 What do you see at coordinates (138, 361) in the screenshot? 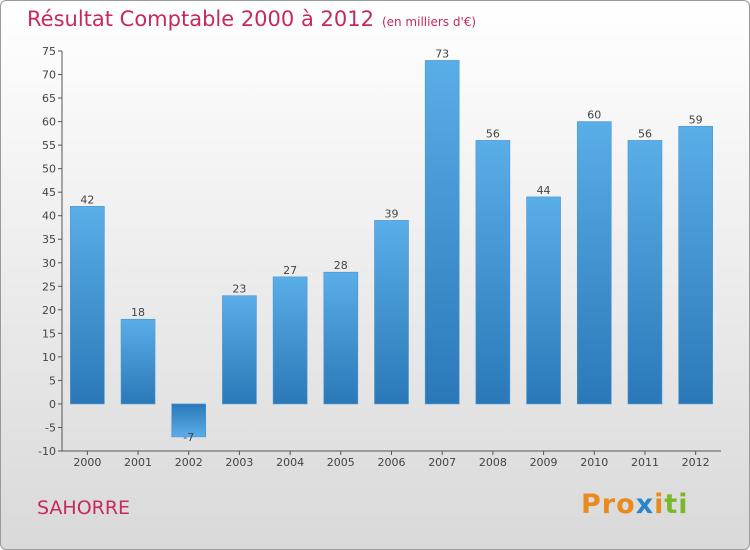
I see `bar-2001` at bounding box center [138, 361].